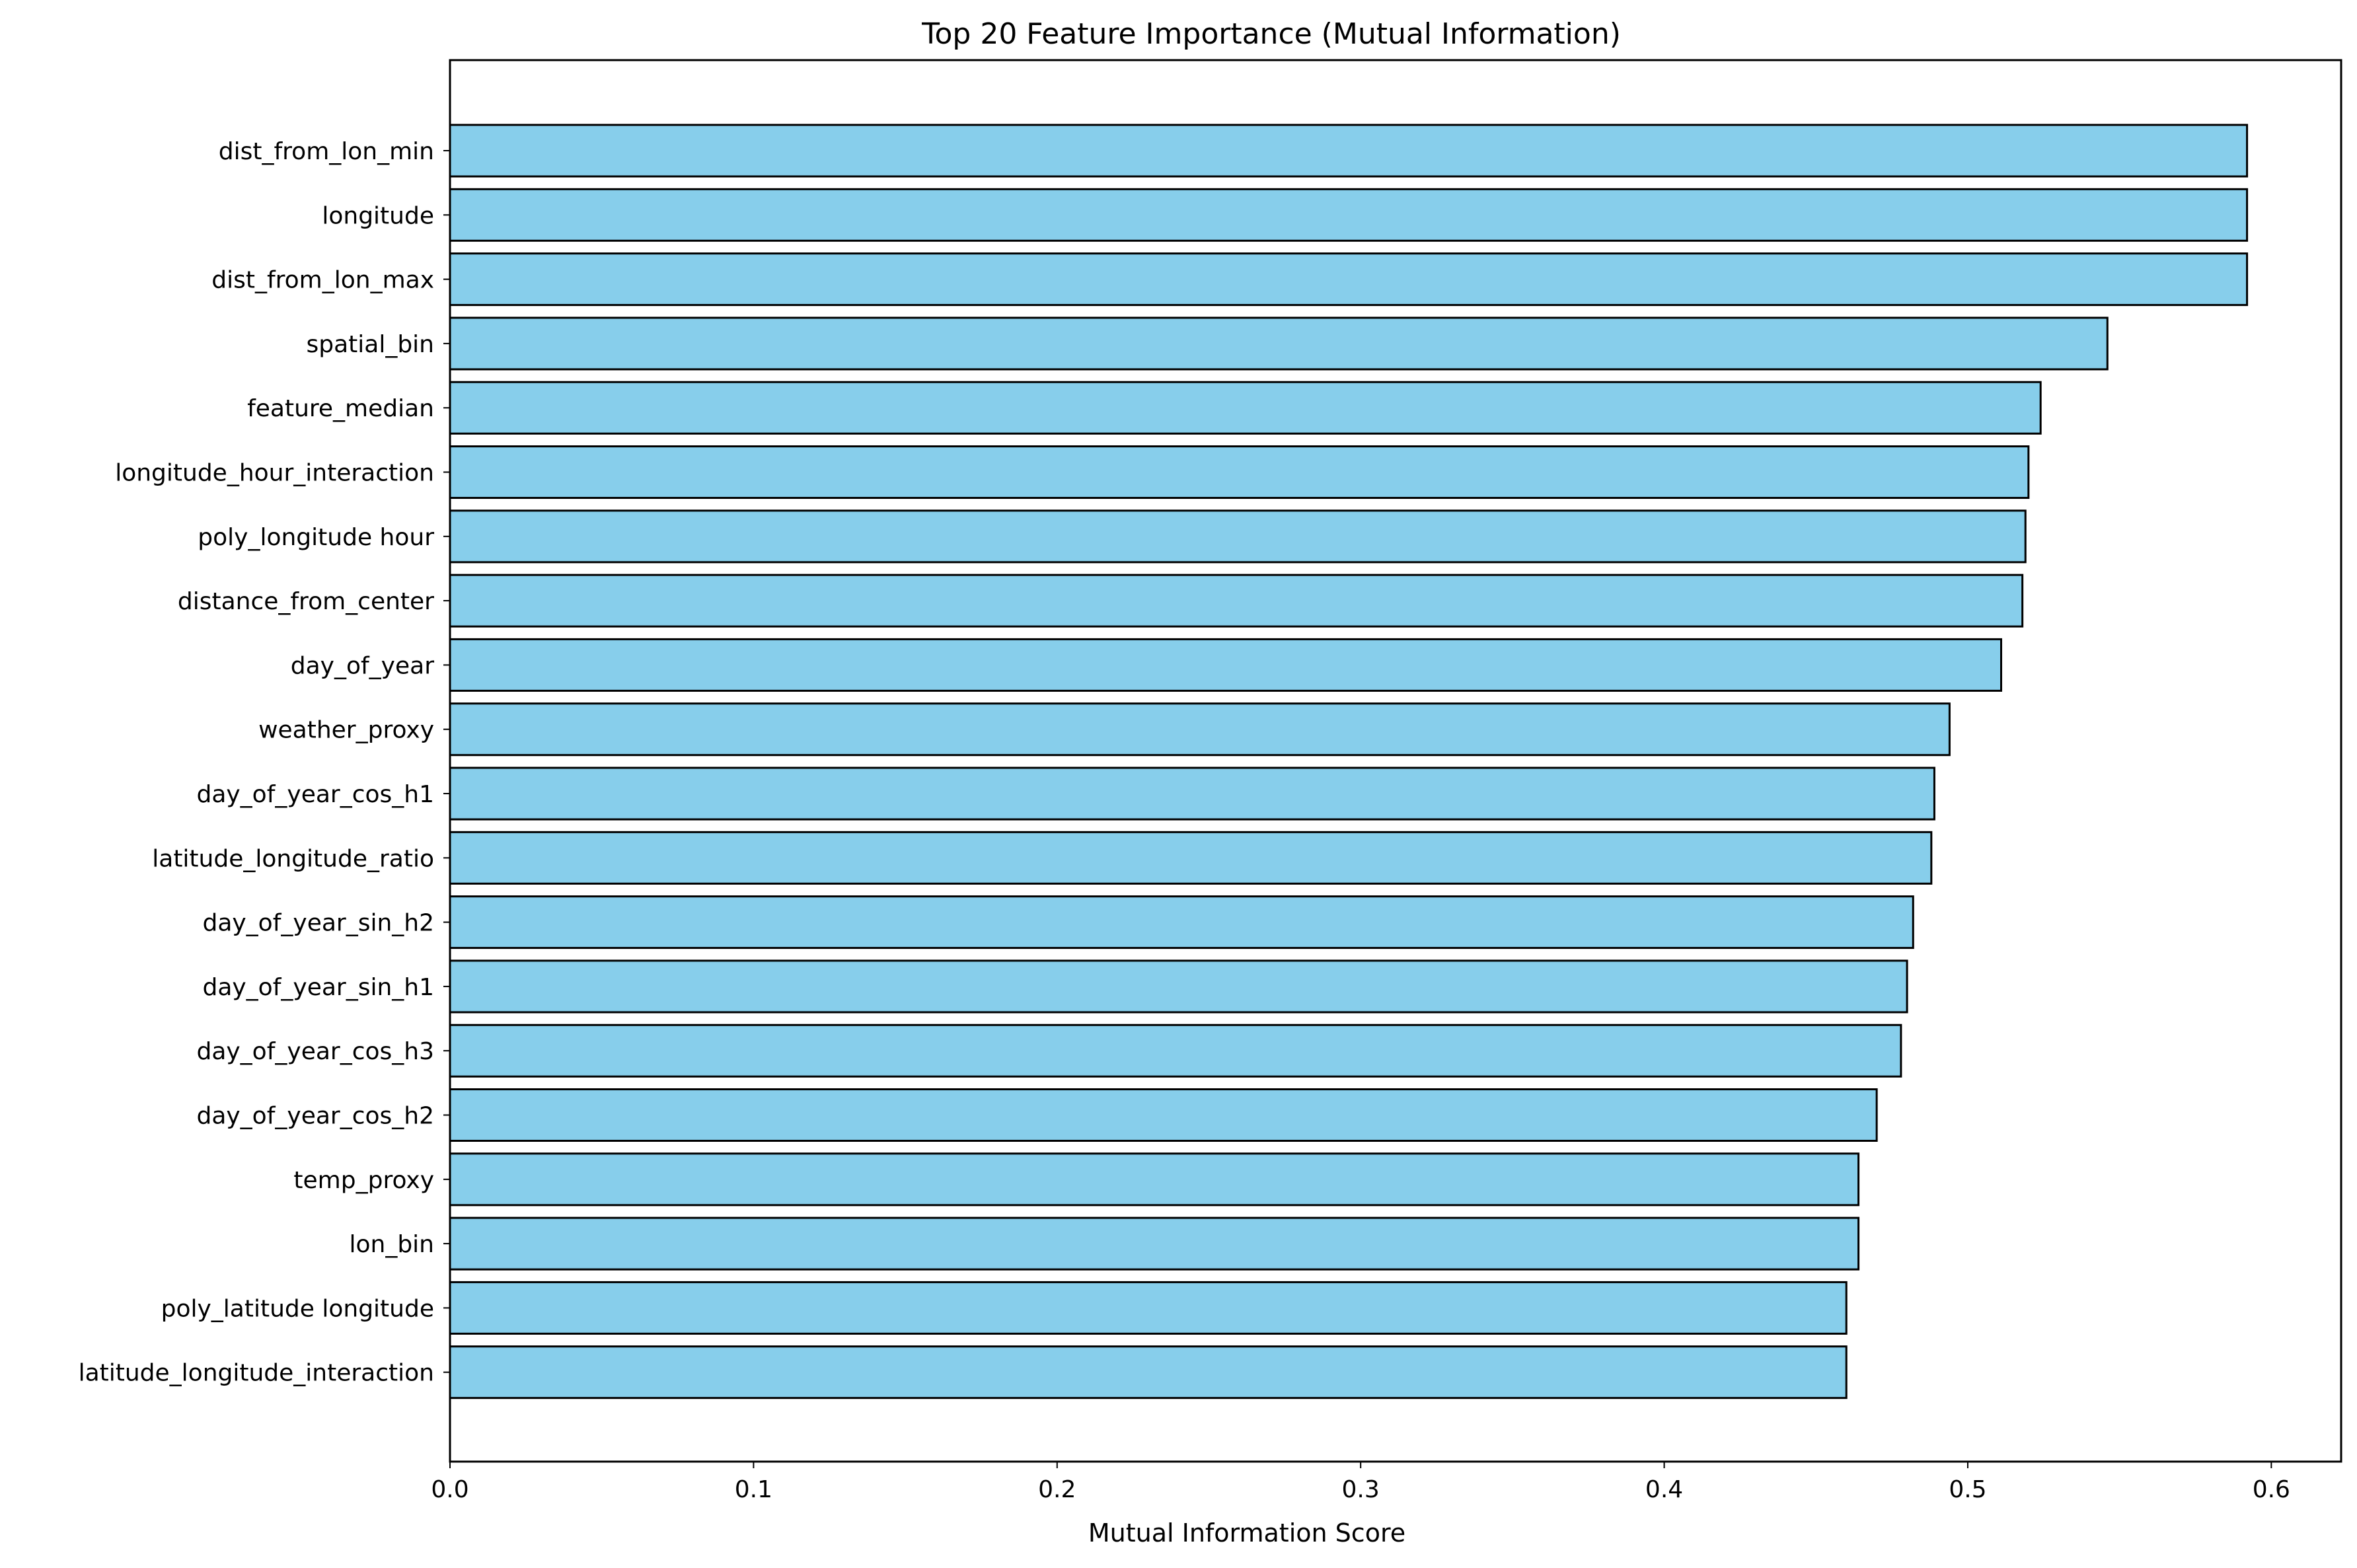 The image size is (2357, 1568). I want to click on y-tick-label: longitude, so click(378, 215).